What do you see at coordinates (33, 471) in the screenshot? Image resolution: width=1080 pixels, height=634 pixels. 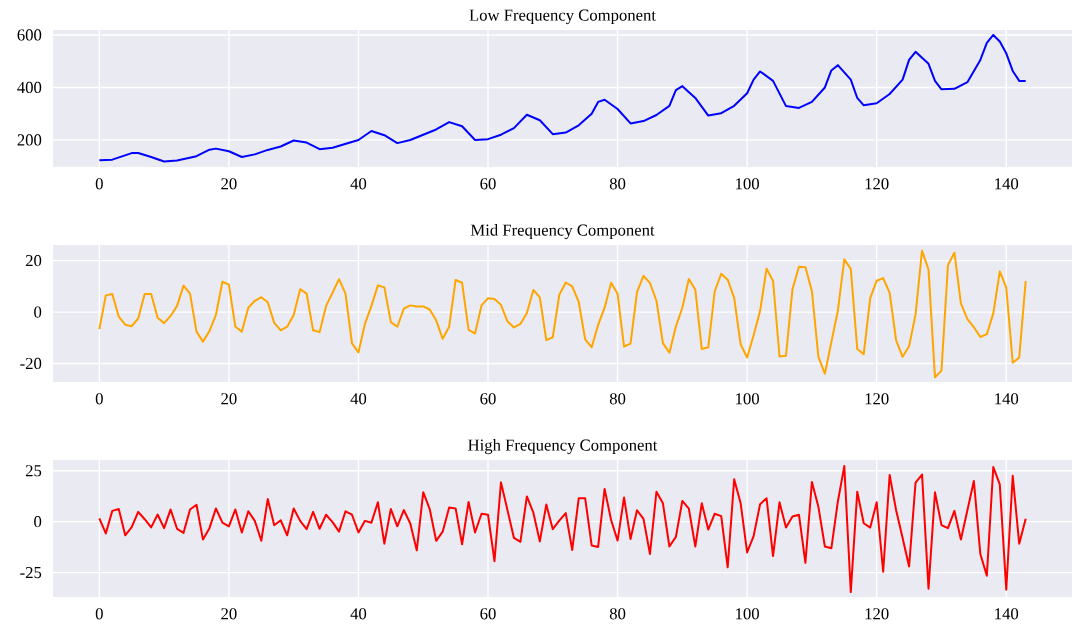 I see `y-tick-label: 25` at bounding box center [33, 471].